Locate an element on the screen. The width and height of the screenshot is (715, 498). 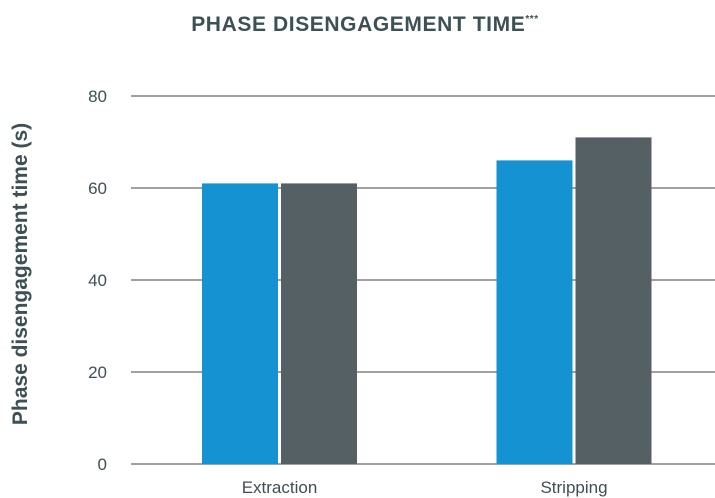
chart-title-superscript: *** is located at coordinates (531, 19).